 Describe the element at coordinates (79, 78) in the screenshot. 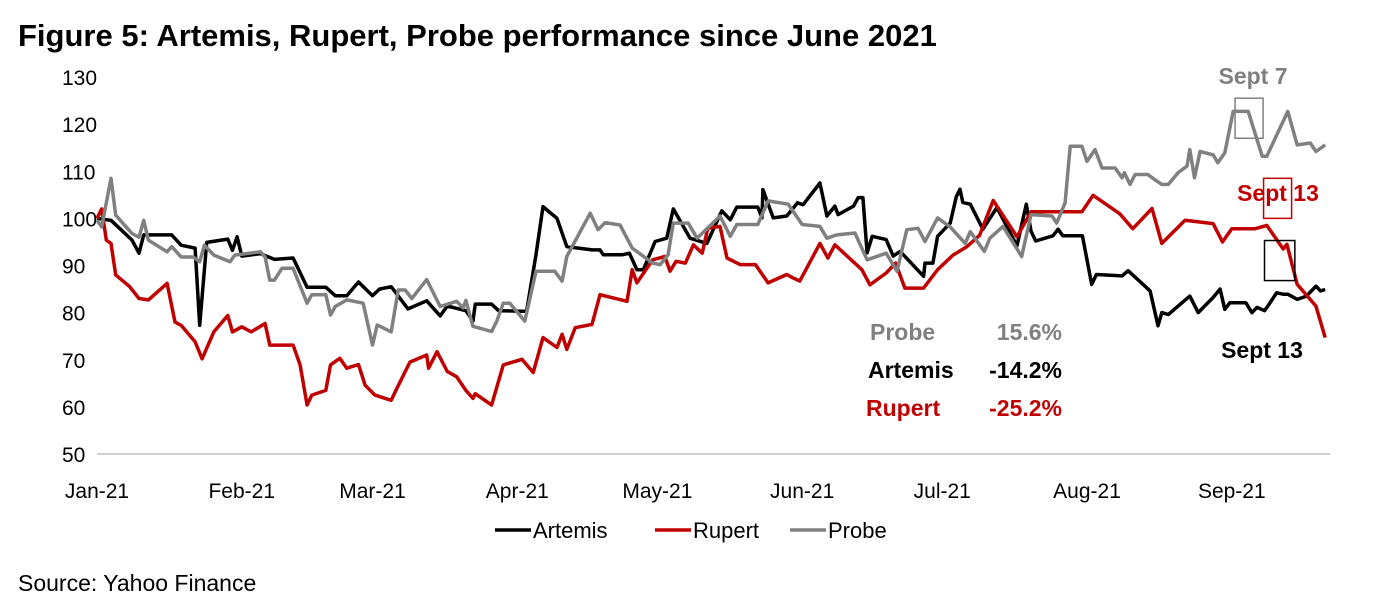

I see `y-tick-label: 130` at that location.